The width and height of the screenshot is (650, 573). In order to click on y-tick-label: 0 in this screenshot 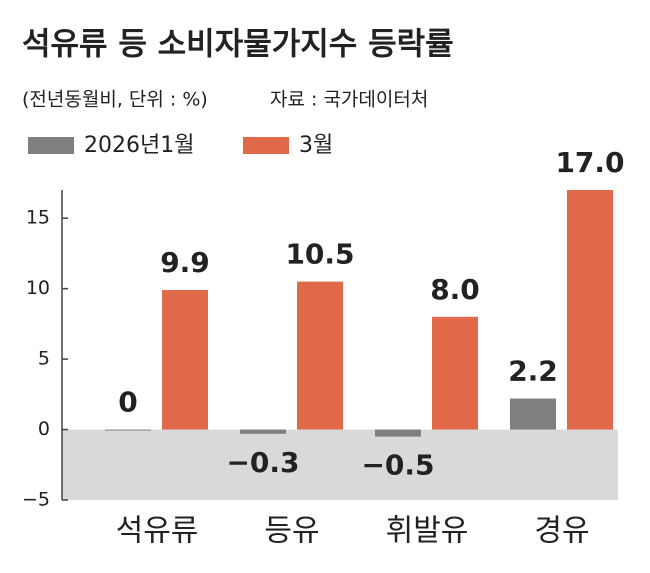, I will do `click(44, 429)`.